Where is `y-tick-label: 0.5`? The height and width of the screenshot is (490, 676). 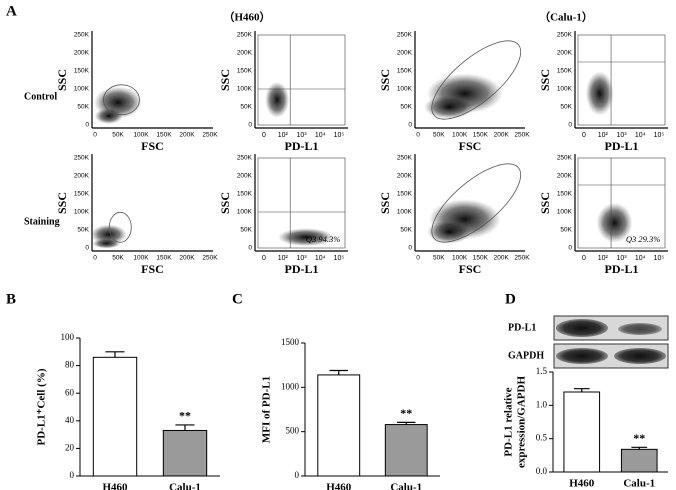 y-tick-label: 0.5 is located at coordinates (542, 438).